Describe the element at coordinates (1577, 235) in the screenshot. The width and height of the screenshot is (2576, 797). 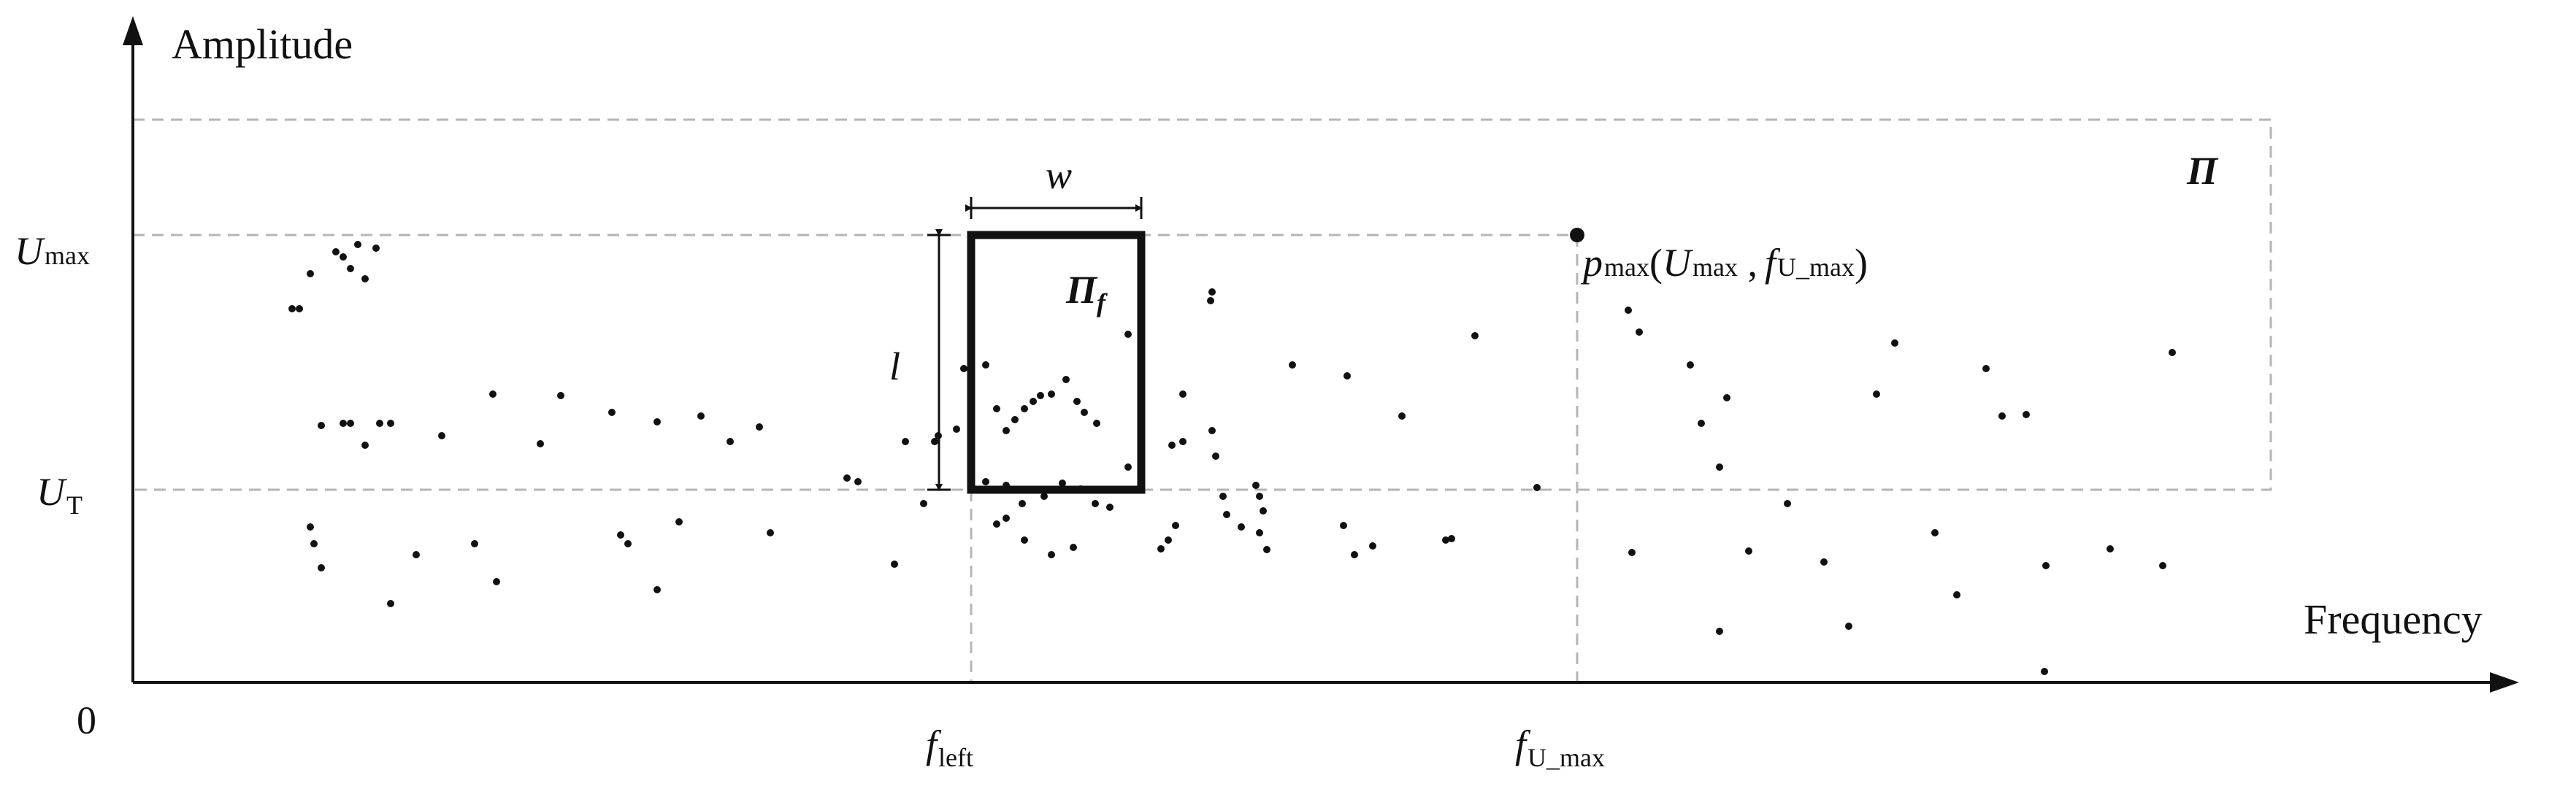
I see `peak-point-marker` at that location.